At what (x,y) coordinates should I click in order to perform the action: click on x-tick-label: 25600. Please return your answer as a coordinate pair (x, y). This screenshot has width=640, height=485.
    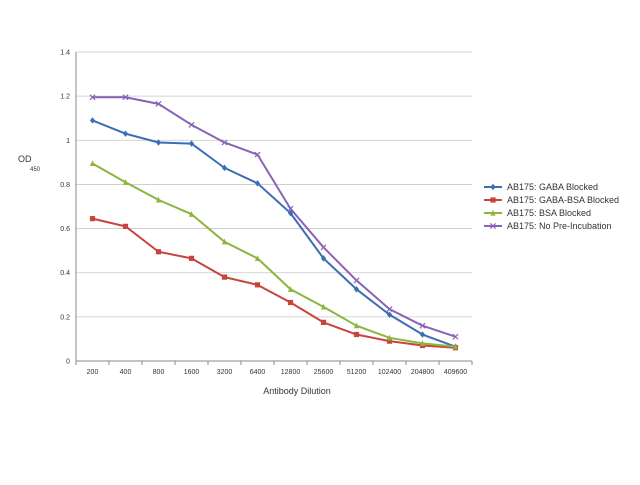
    Looking at the image, I should click on (324, 372).